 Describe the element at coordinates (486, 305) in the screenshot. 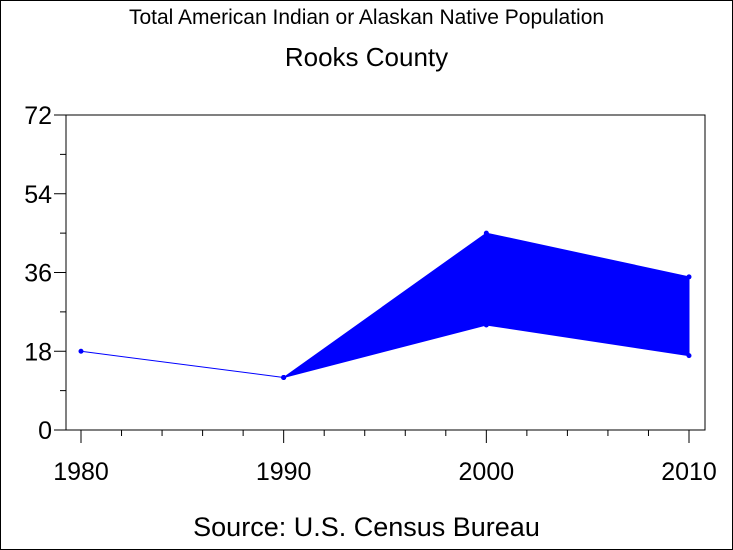

I see `range-band-area` at that location.